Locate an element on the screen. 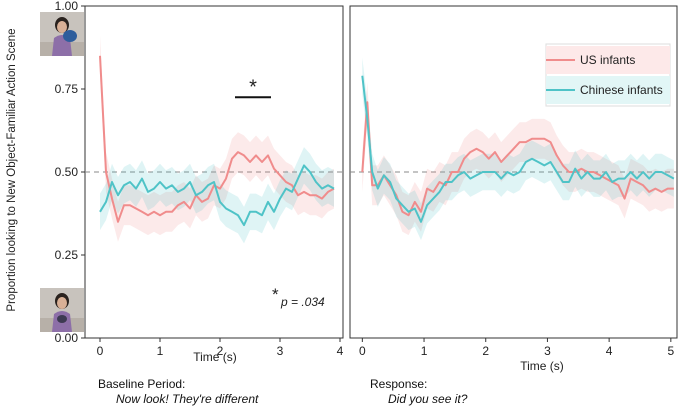  caption-baseline-title: Baseline Period: is located at coordinates (142, 384).